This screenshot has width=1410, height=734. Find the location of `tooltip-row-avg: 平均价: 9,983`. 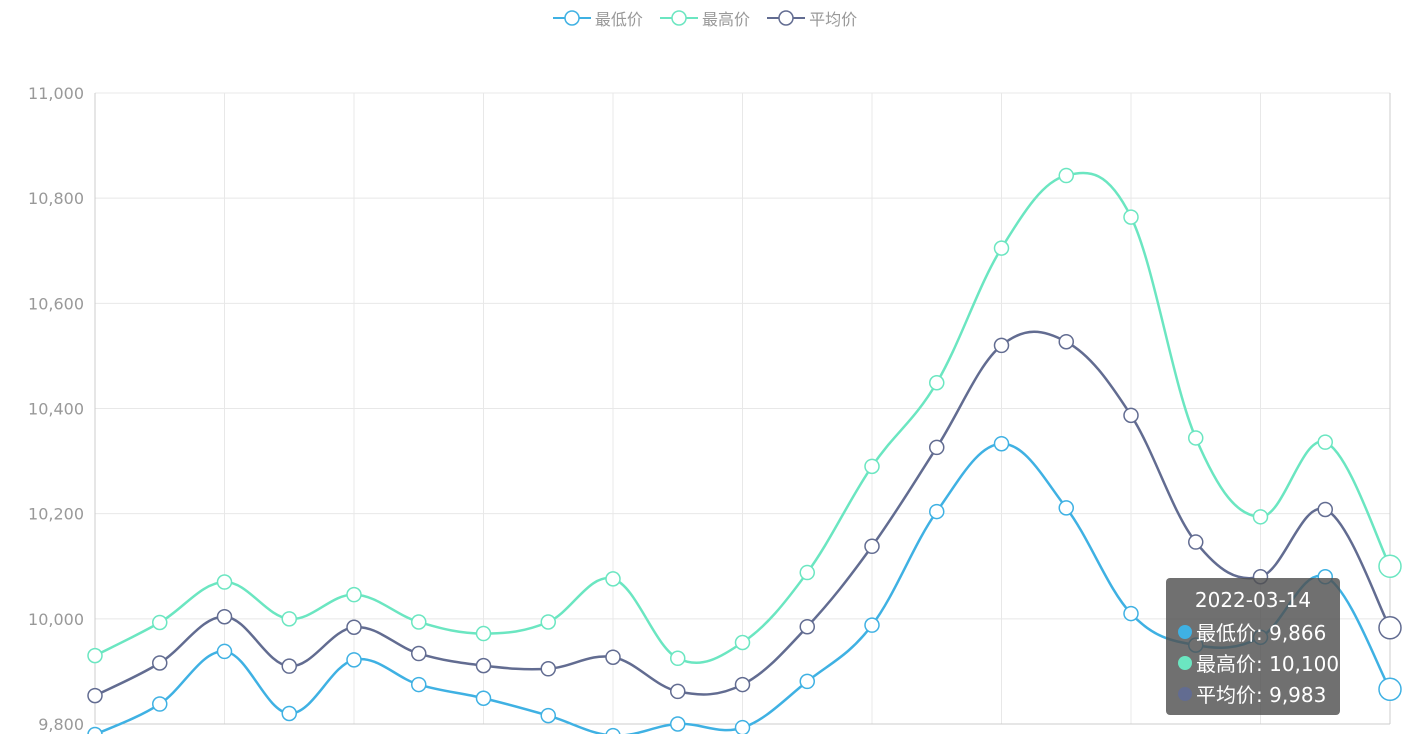

tooltip-row-avg: 平均价: 9,983 is located at coordinates (1253, 693).